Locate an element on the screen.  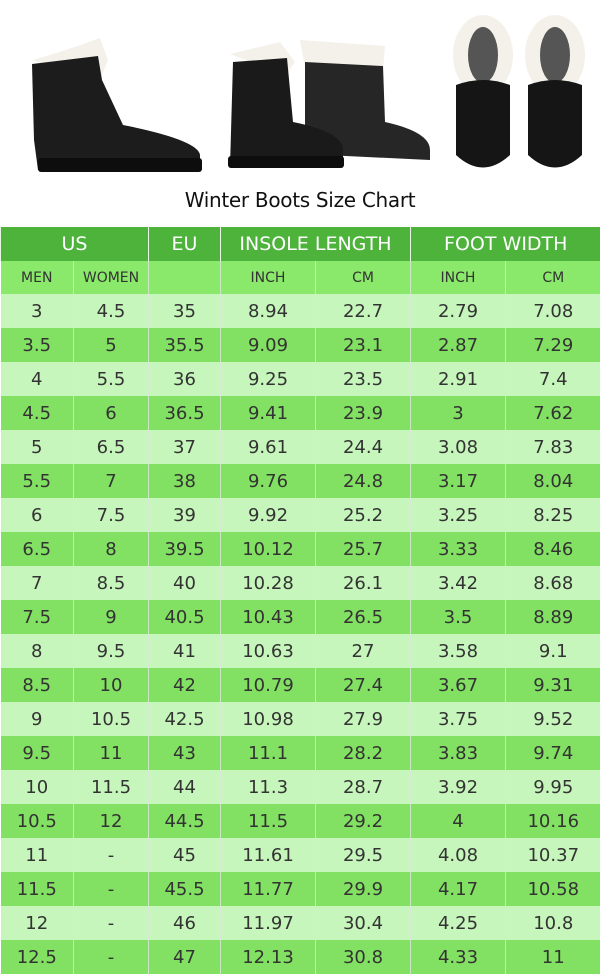
table-cell: 5 is located at coordinates (37, 447).